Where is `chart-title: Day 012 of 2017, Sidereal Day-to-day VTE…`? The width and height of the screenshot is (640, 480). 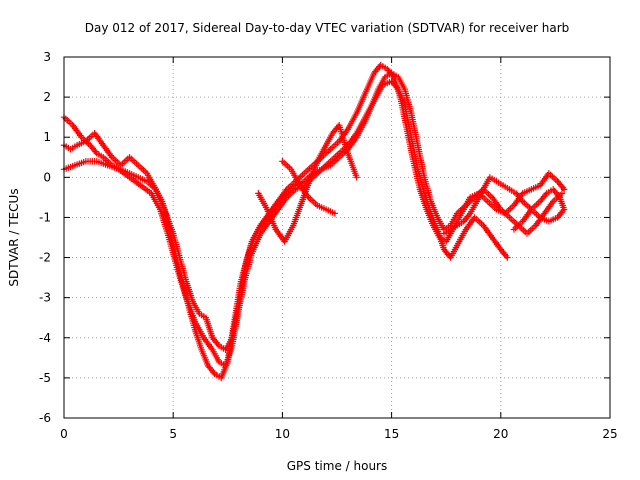 chart-title: Day 012 of 2017, Sidereal Day-to-day VTE… is located at coordinates (327, 28).